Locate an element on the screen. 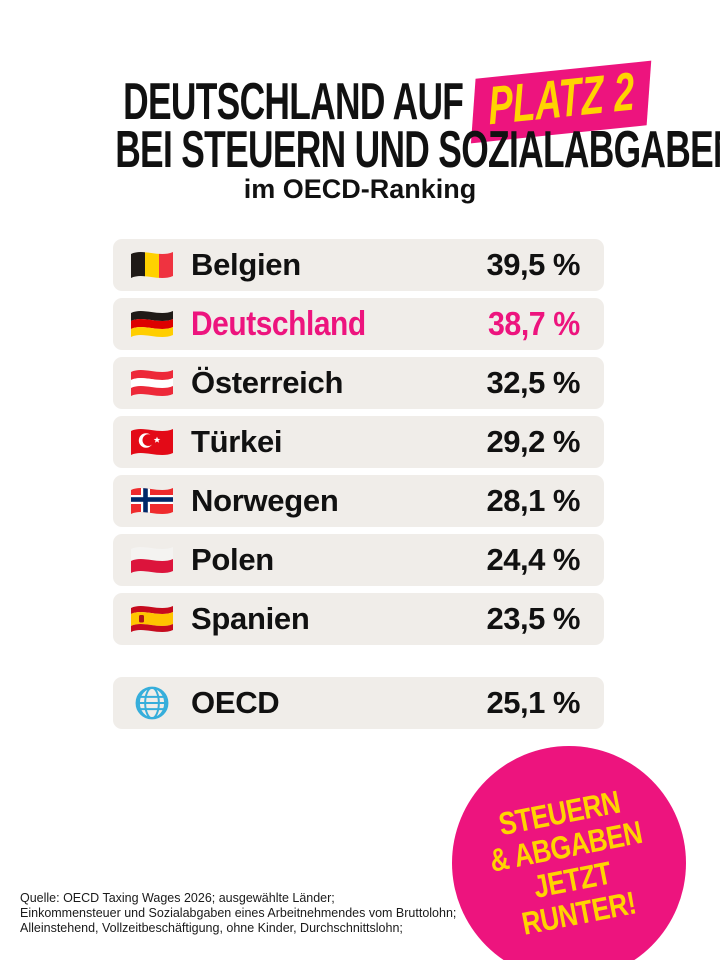 The width and height of the screenshot is (720, 960). poland-flag-icon is located at coordinates (152, 560).